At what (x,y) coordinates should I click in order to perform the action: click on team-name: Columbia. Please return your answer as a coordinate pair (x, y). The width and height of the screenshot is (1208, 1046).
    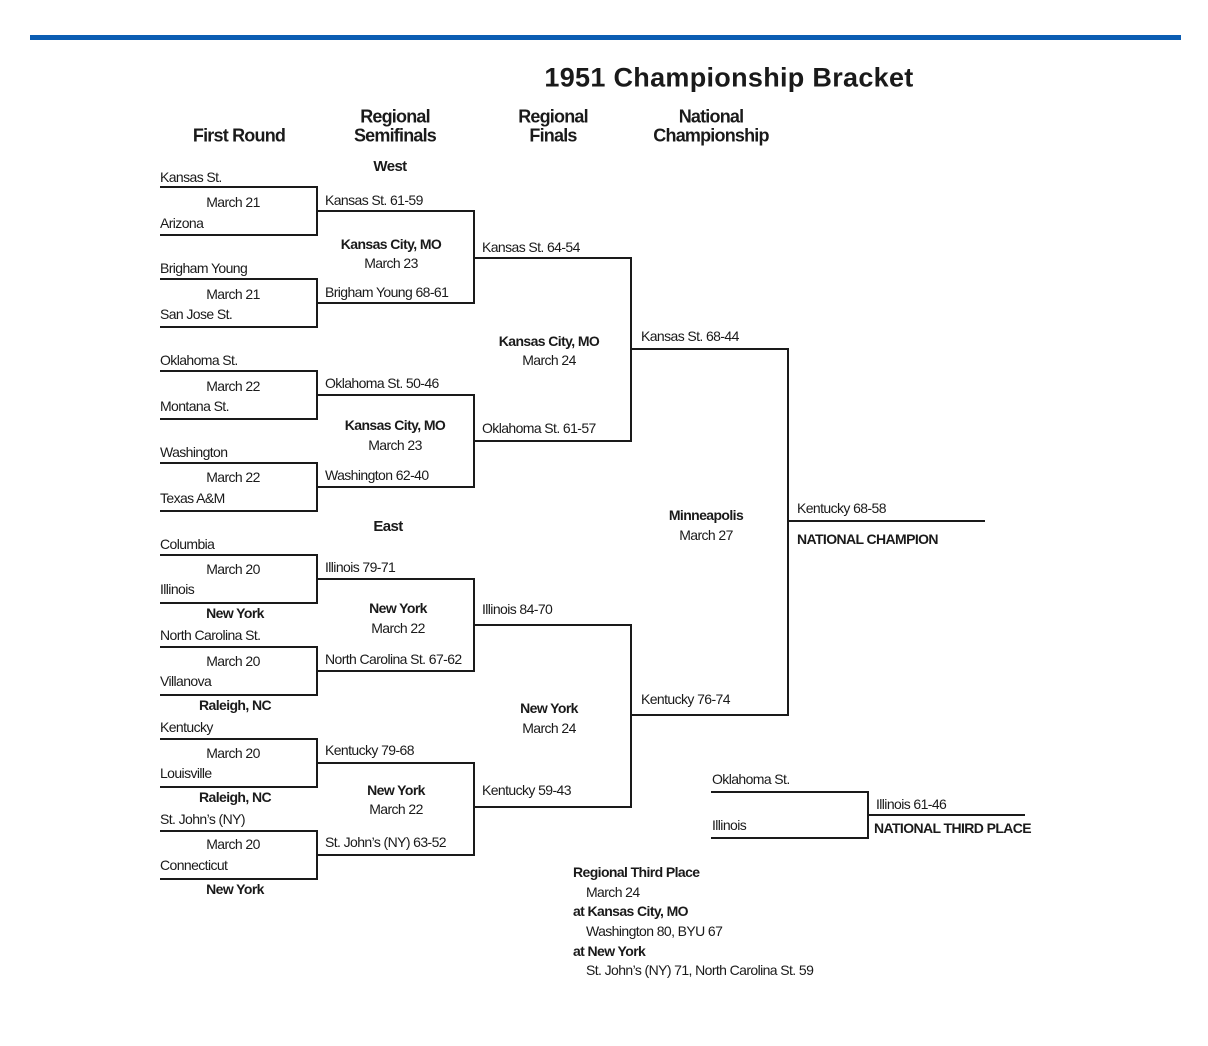
    Looking at the image, I should click on (187, 544).